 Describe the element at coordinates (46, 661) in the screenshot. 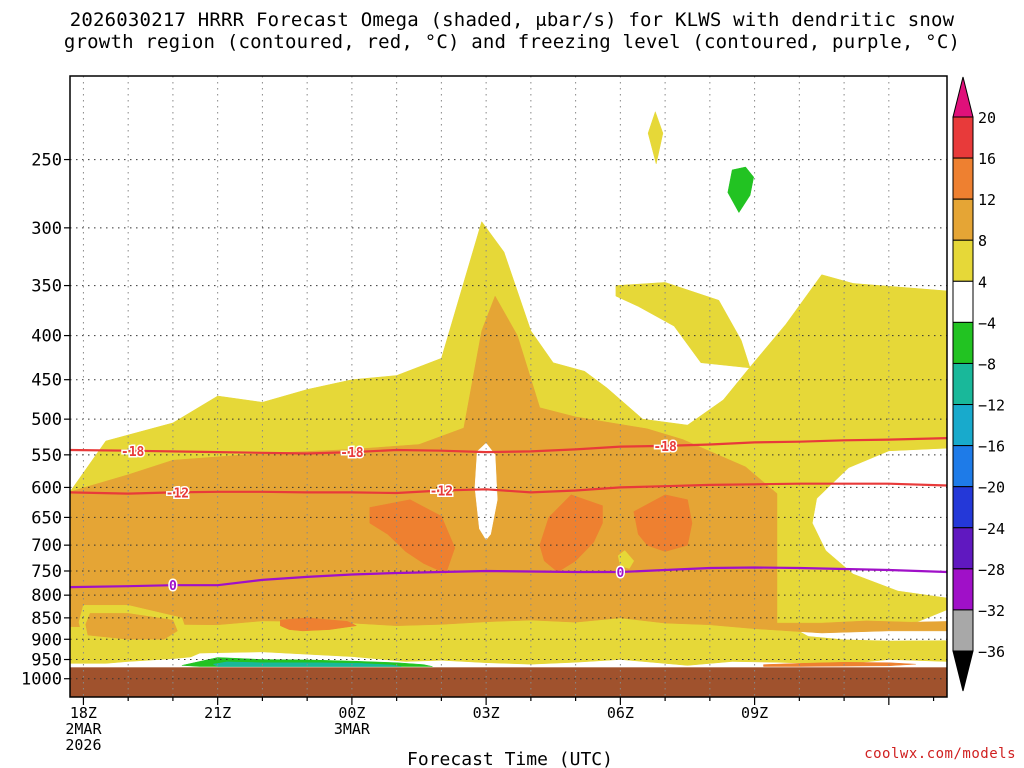

I see `y-tick-label-950: 950` at that location.